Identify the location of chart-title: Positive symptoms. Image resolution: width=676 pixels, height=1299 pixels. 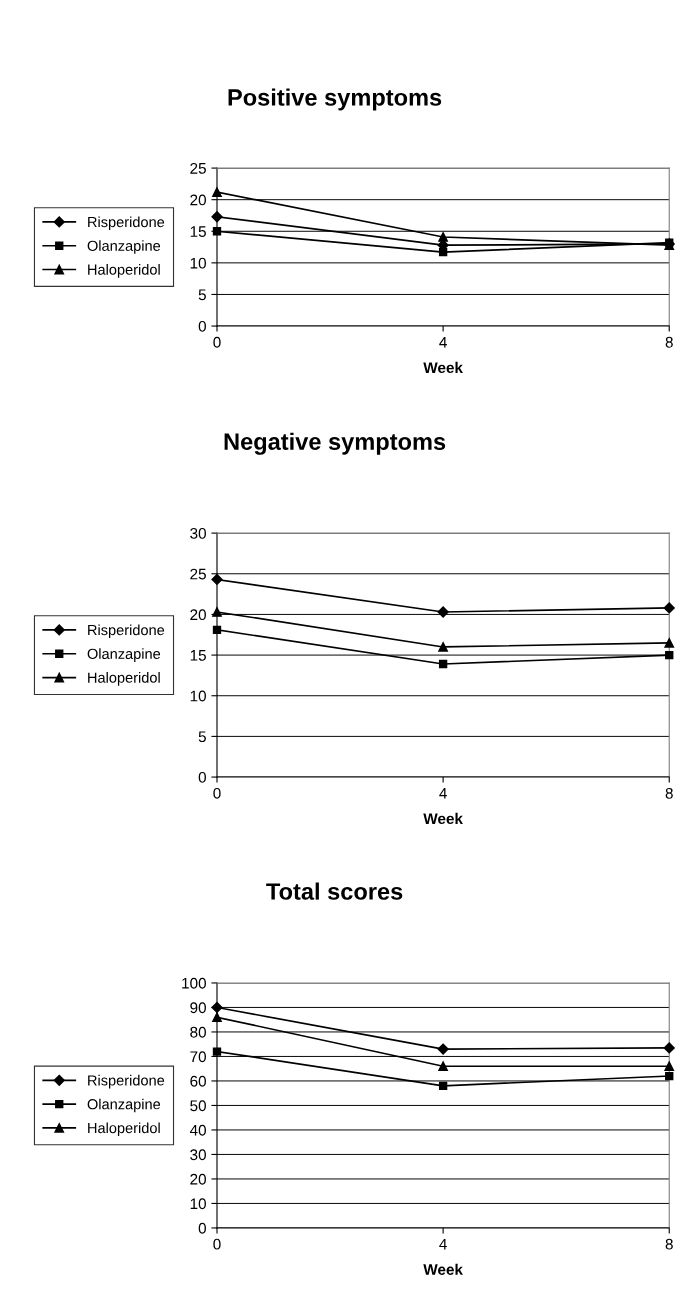
(335, 99).